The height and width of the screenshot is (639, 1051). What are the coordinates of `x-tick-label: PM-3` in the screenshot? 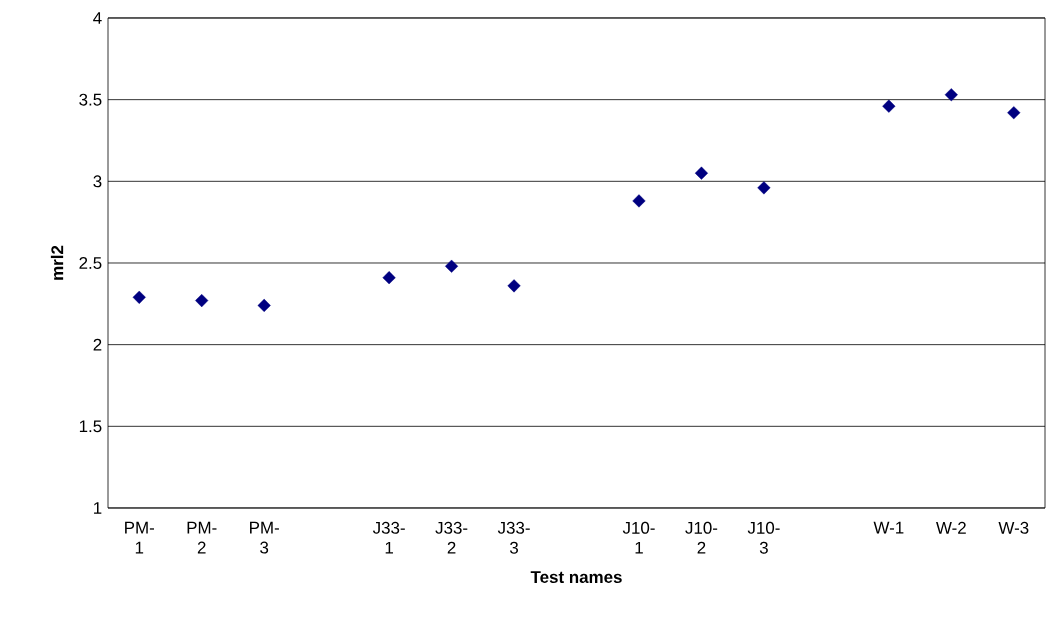 It's located at (264, 537).